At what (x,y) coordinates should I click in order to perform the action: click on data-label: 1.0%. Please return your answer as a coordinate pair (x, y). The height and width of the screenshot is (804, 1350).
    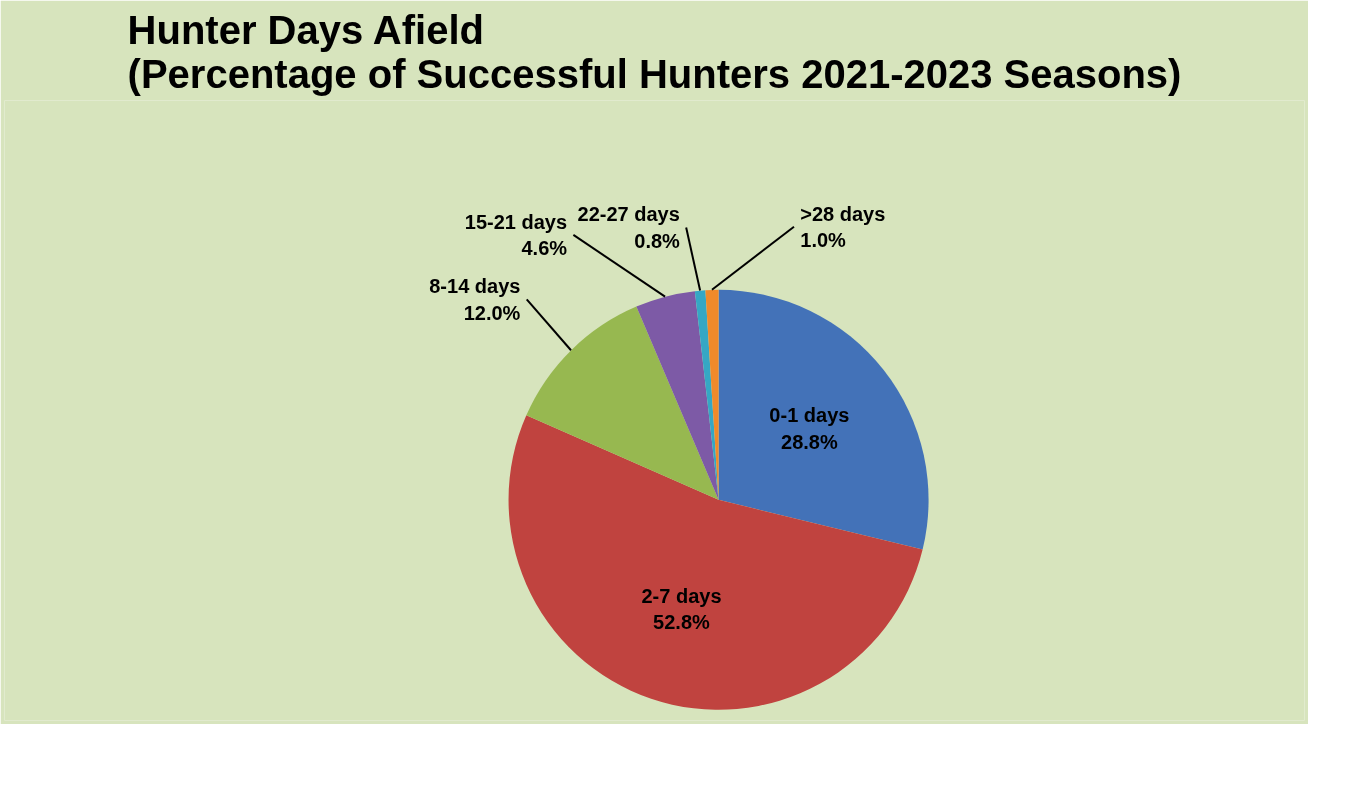
    Looking at the image, I should click on (823, 239).